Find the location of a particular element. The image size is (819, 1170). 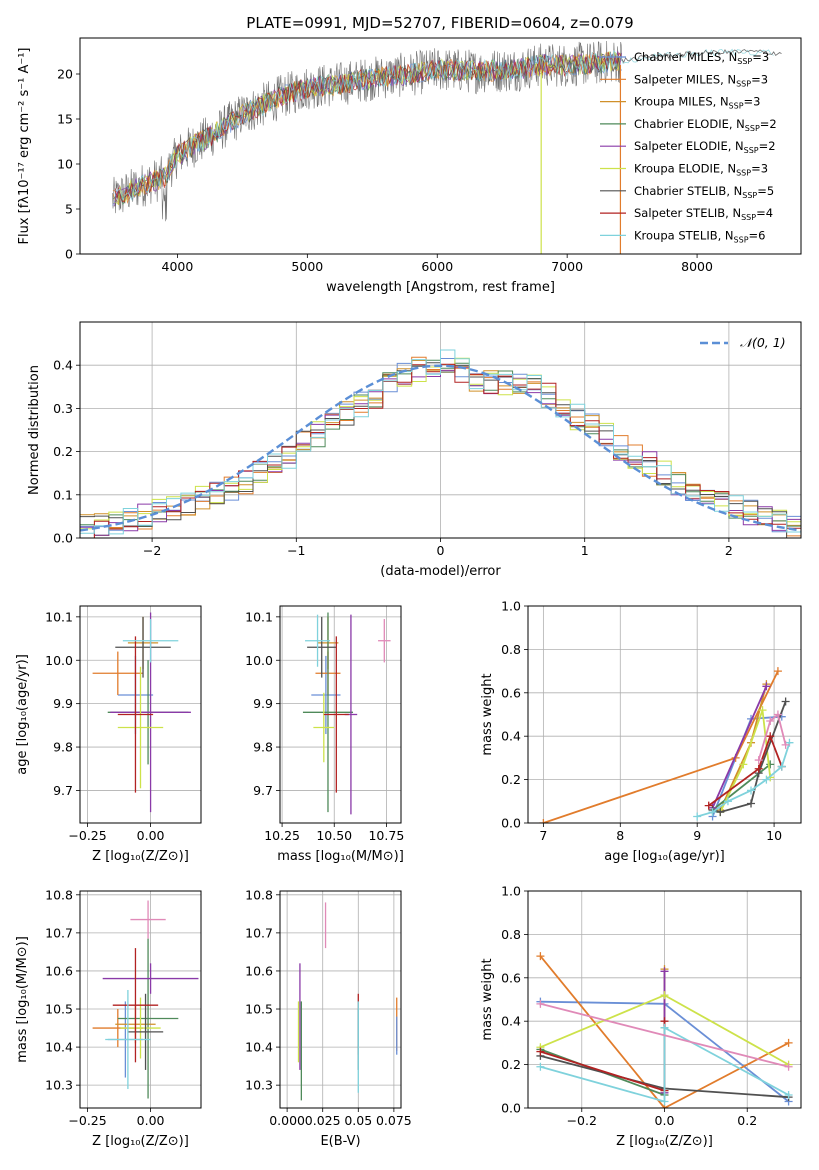

y-tick-label: 10.5 is located at coordinates (59, 1009).